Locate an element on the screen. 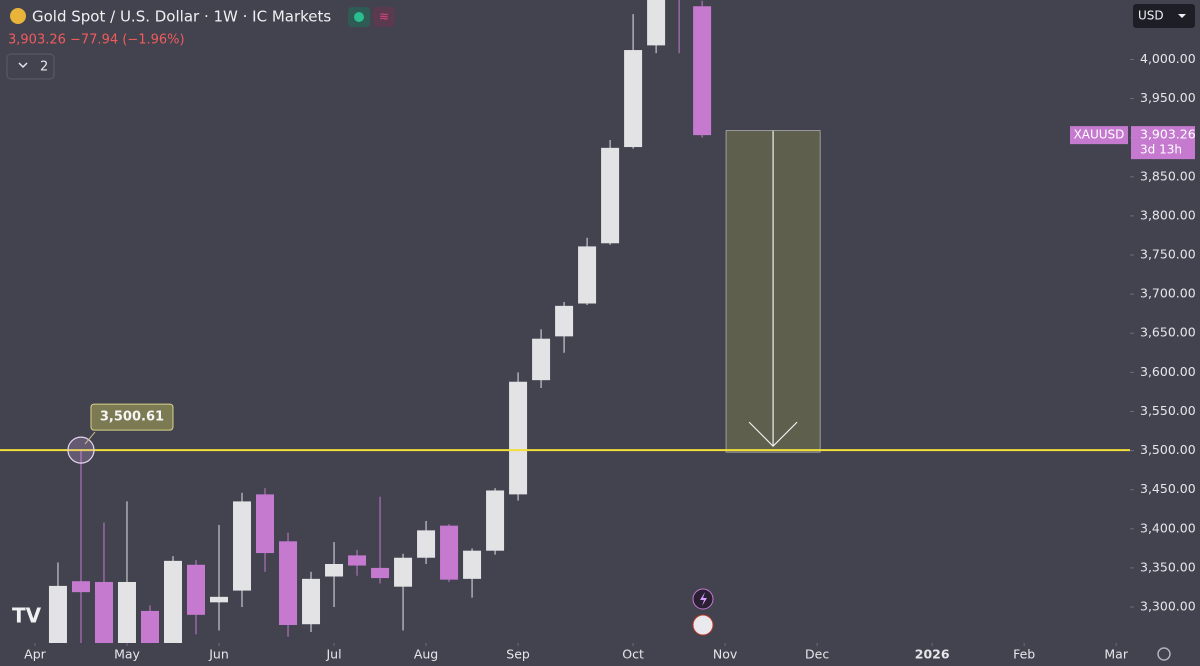 Image resolution: width=1200 pixels, height=666 pixels. price-tag is located at coordinates (1163, 143).